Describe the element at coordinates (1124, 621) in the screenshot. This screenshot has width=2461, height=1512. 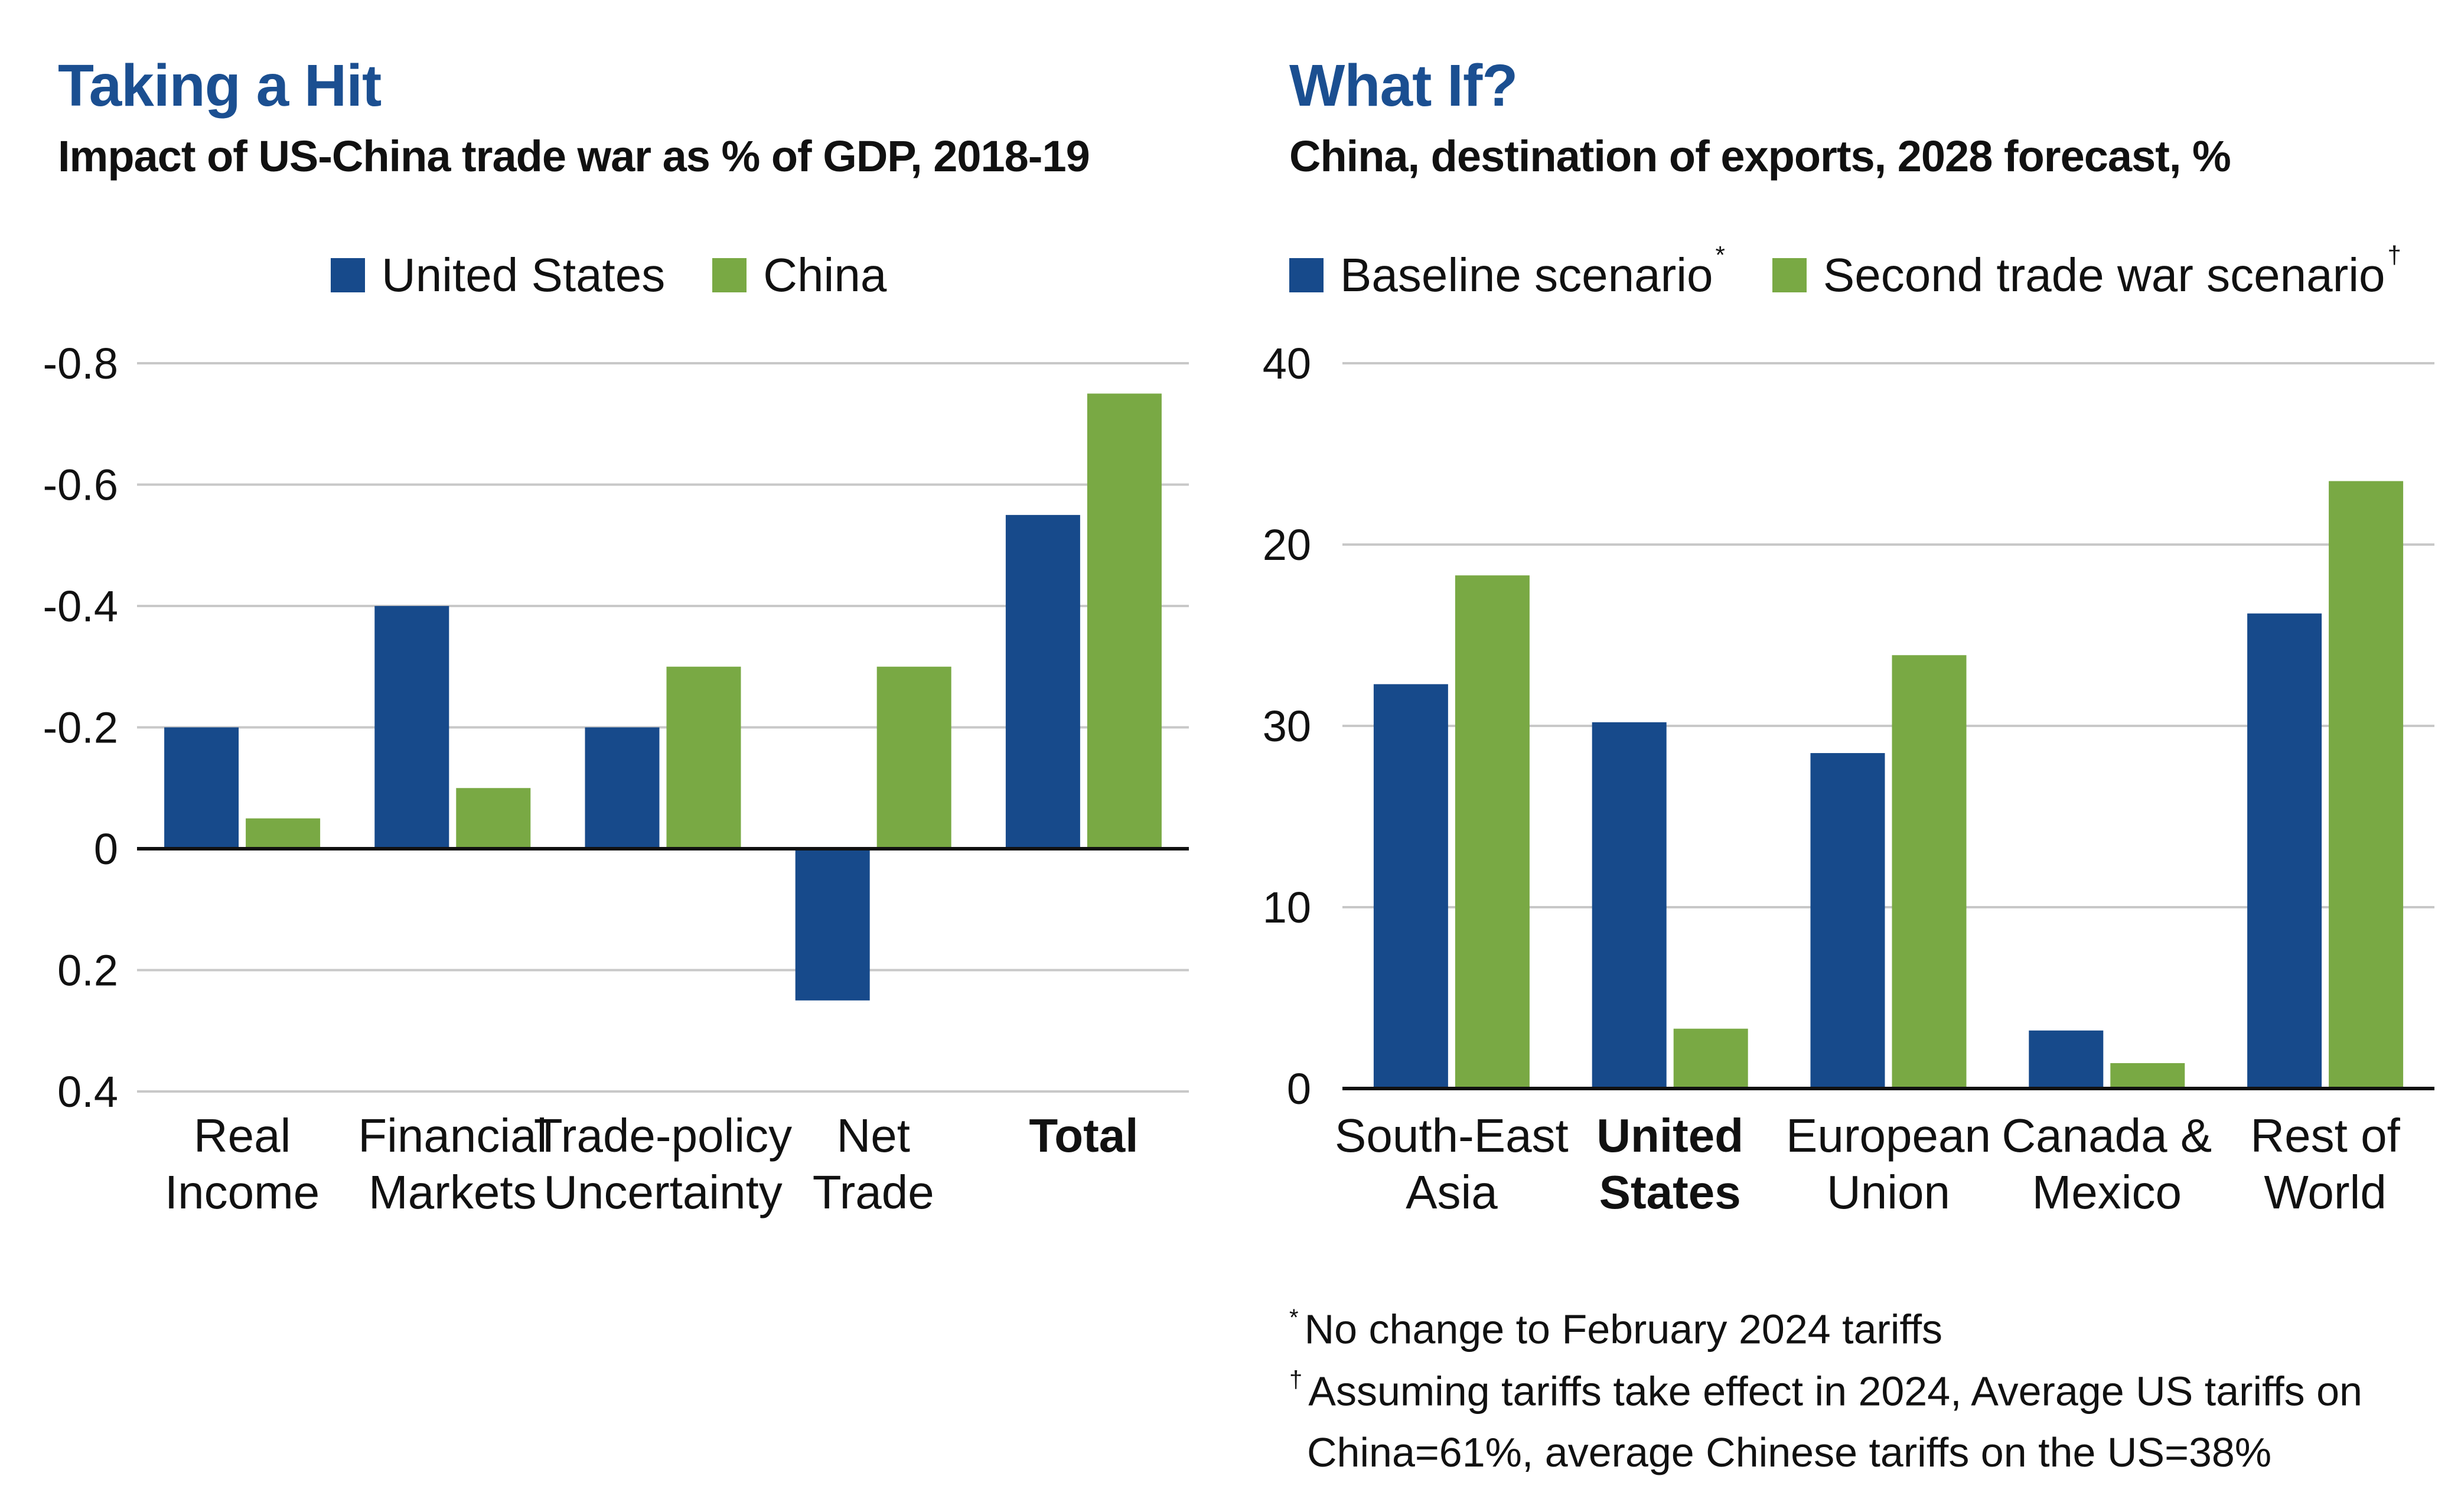
I see `bar-total-china` at that location.